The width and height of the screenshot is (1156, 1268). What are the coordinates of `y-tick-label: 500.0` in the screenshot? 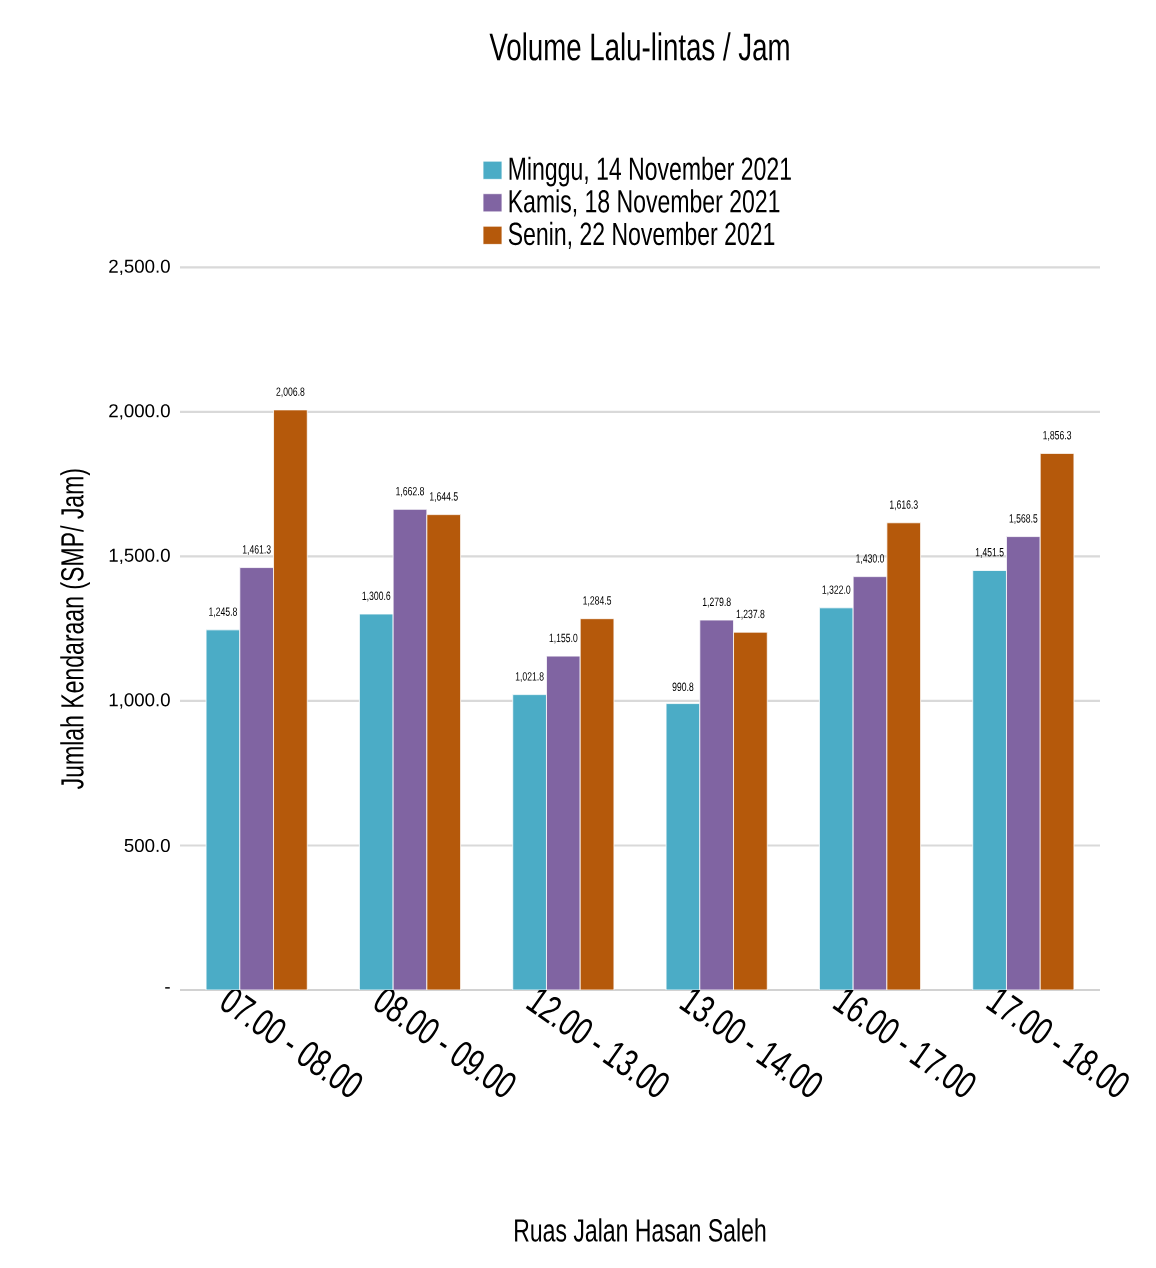 It's located at (147, 845).